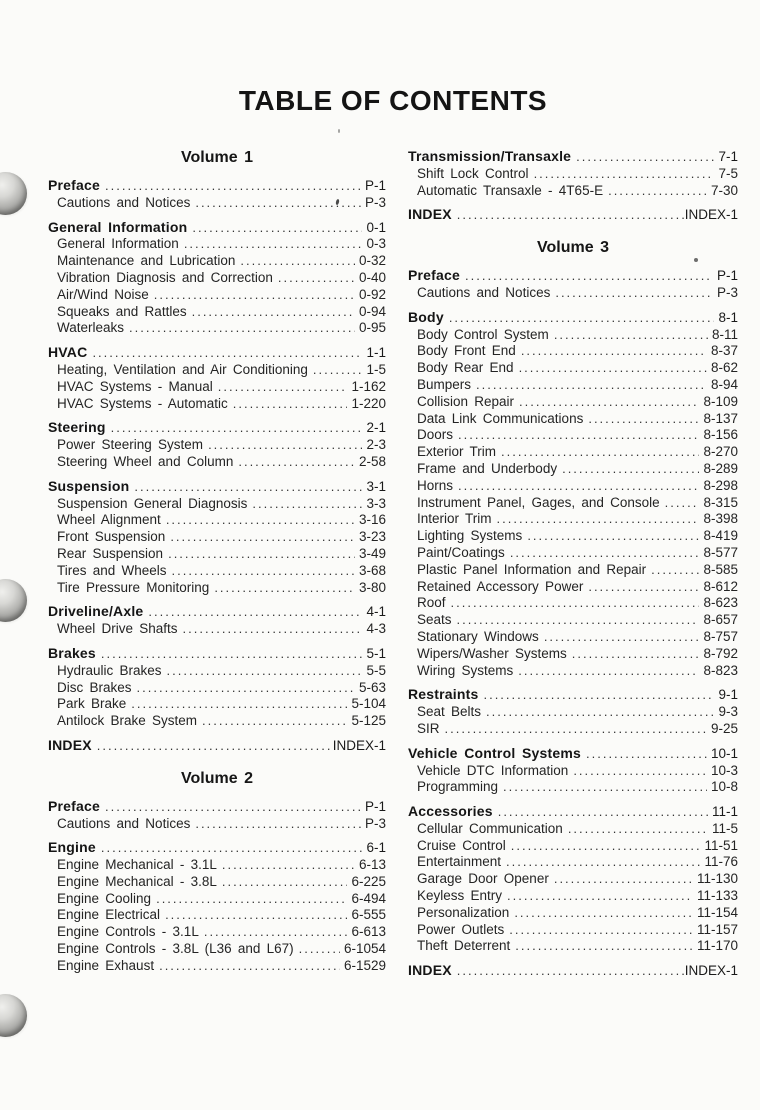 This screenshot has height=1110, width=760. Describe the element at coordinates (376, 486) in the screenshot. I see `toc-entry-page: 3-1` at that location.